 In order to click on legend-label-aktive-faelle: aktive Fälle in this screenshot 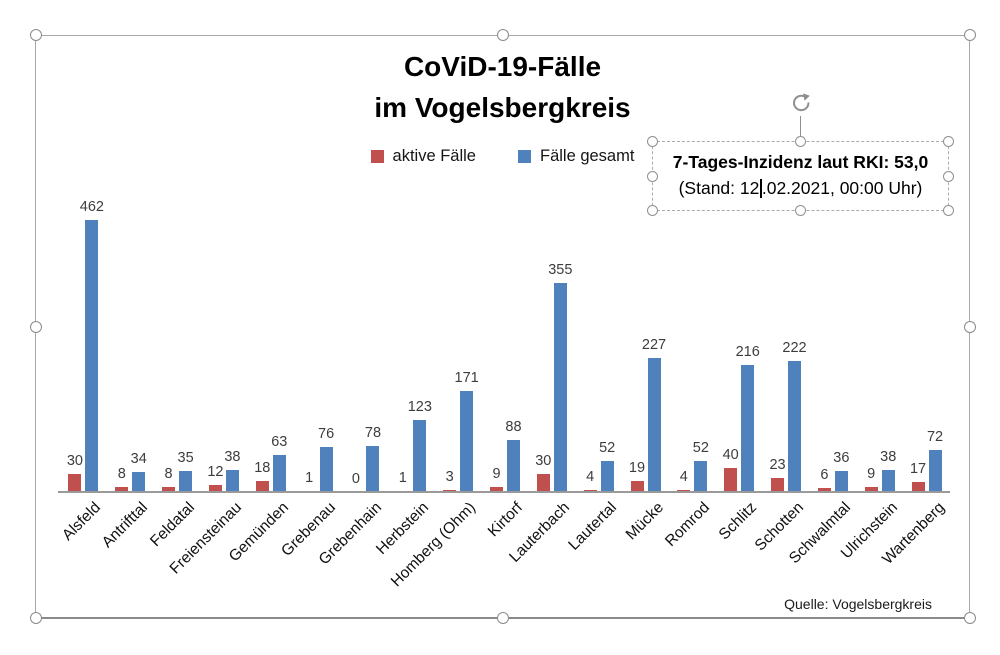, I will do `click(434, 156)`.